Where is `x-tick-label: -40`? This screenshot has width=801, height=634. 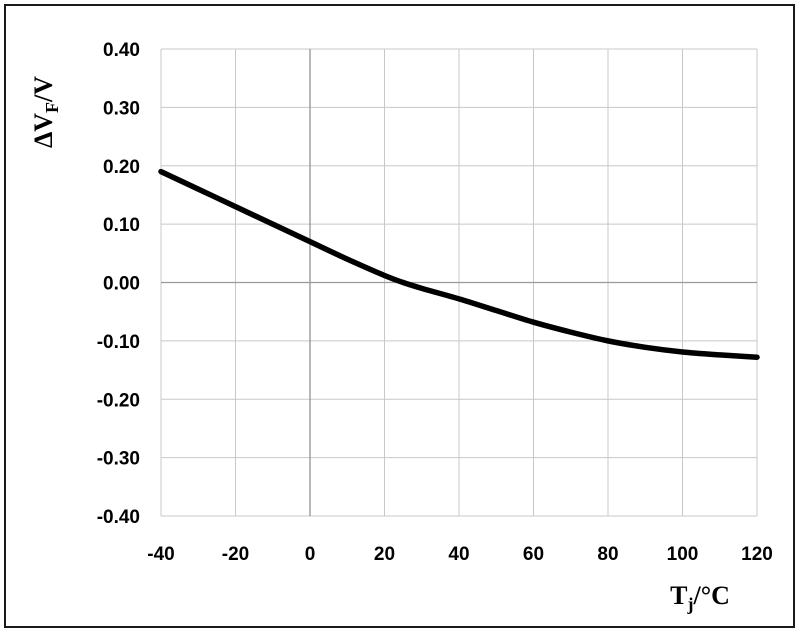
x-tick-label: -40 is located at coordinates (160, 554).